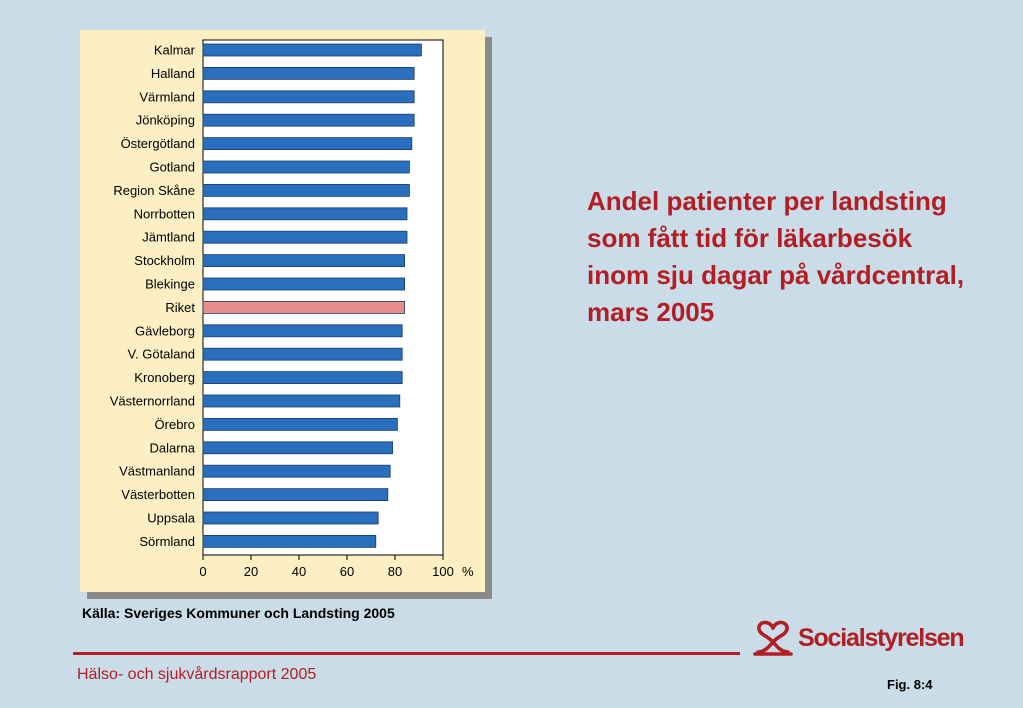 This screenshot has width=1023, height=708. I want to click on category-label: Gotland, so click(172, 167).